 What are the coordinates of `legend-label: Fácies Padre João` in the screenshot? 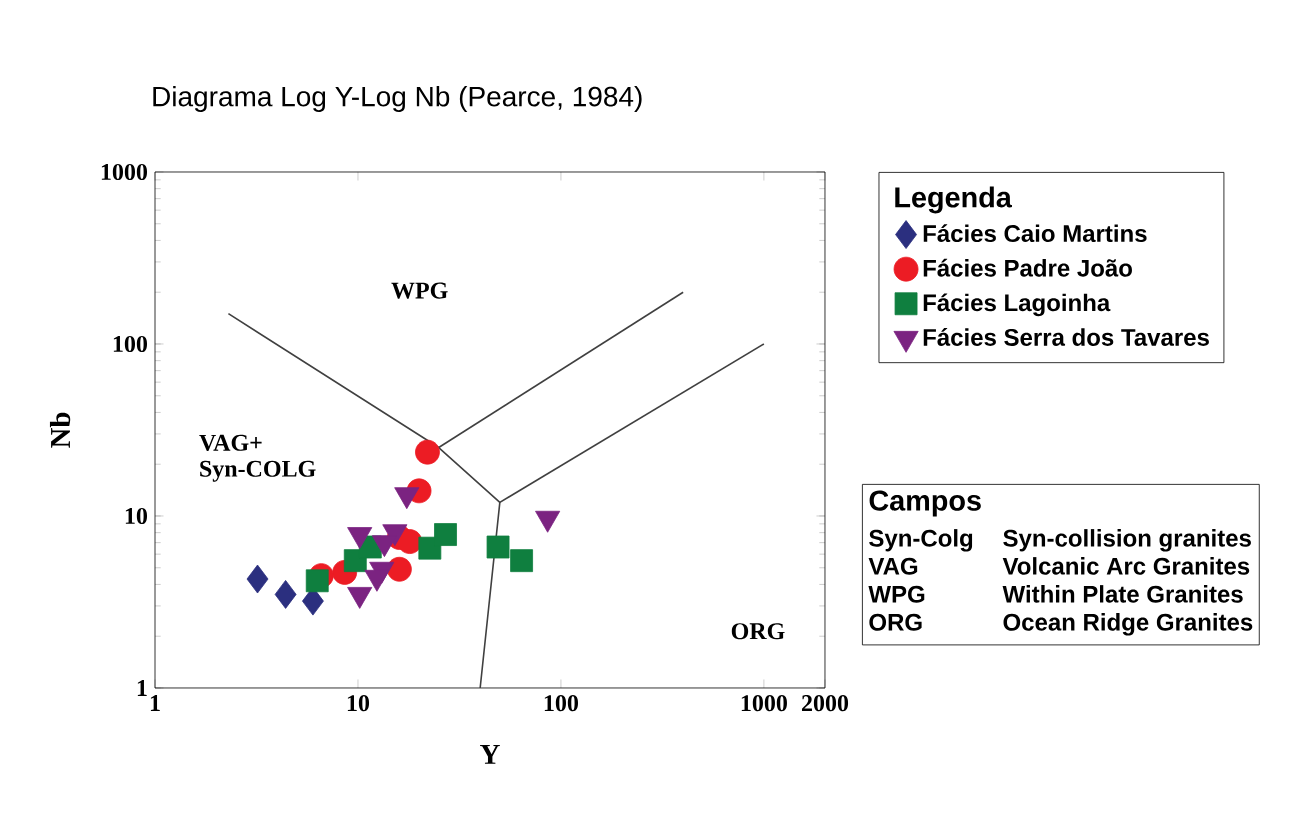 It's located at (1027, 267).